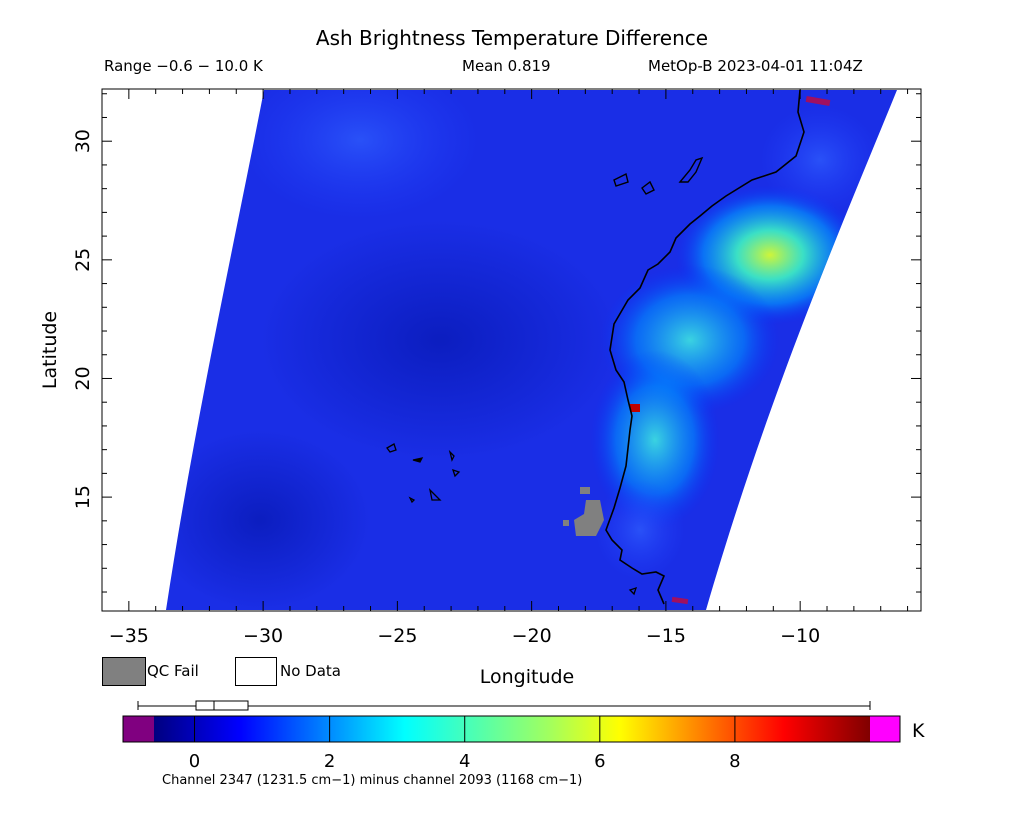  What do you see at coordinates (50, 350) in the screenshot?
I see `y-axis-label: Latitude` at bounding box center [50, 350].